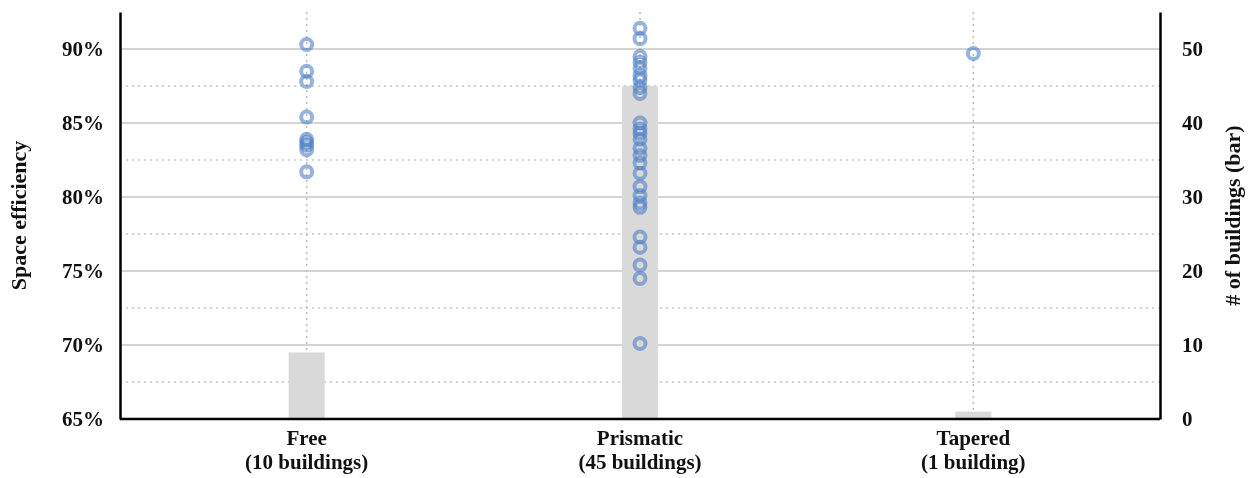 The image size is (1255, 478). What do you see at coordinates (640, 450) in the screenshot?
I see `x-tick-label: Prismatic (45 buildings)` at bounding box center [640, 450].